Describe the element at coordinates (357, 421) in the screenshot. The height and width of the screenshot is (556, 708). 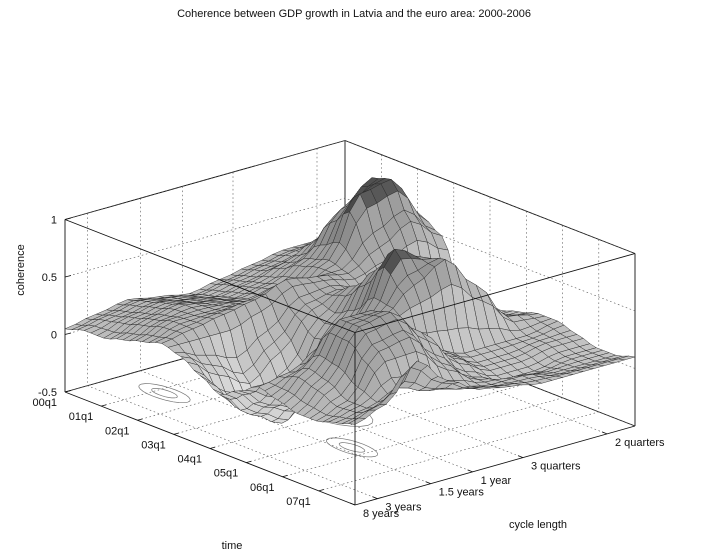
I see `surface-cell` at that location.